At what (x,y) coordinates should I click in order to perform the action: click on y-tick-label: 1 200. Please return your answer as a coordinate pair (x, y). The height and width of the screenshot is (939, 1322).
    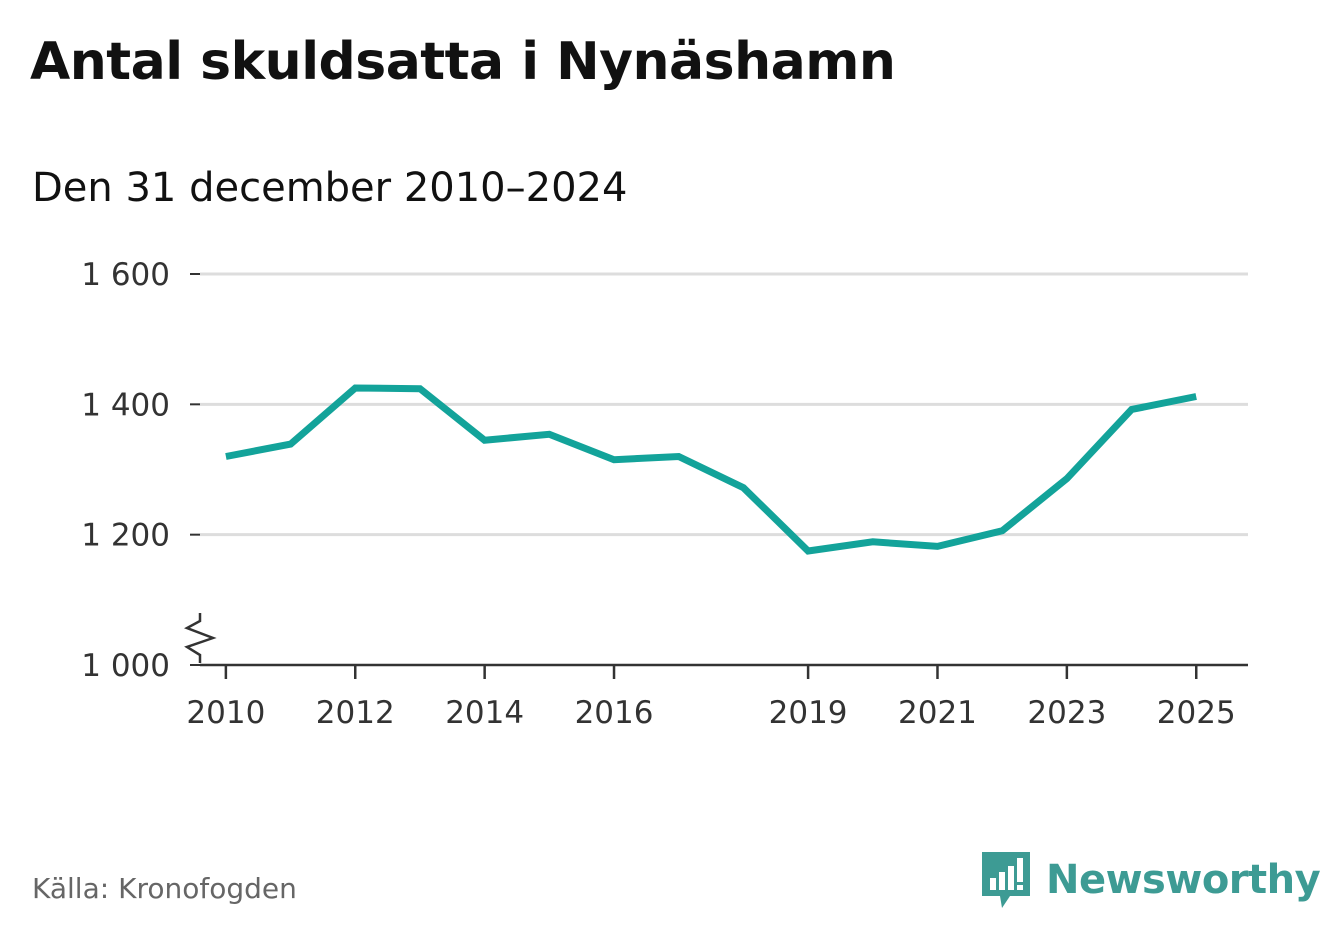
    Looking at the image, I should click on (125, 536).